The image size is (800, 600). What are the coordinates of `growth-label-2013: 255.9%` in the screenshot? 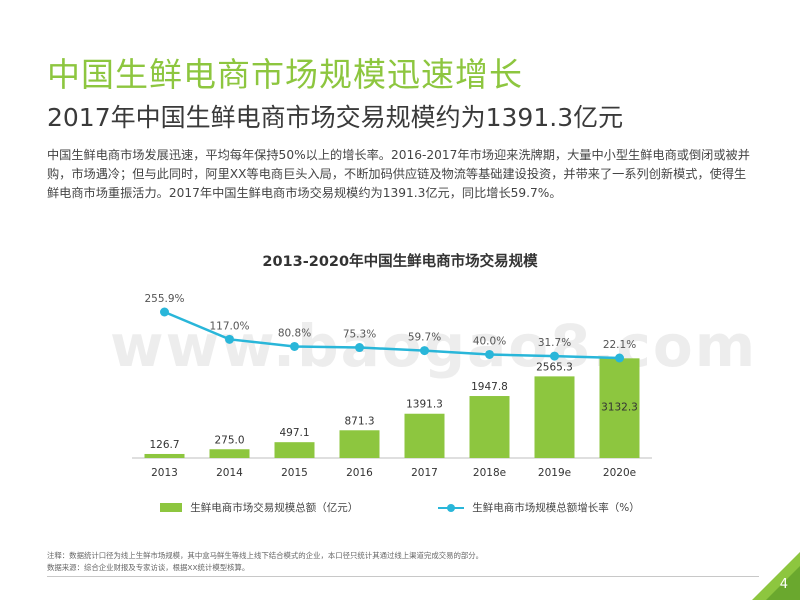 It's located at (164, 299).